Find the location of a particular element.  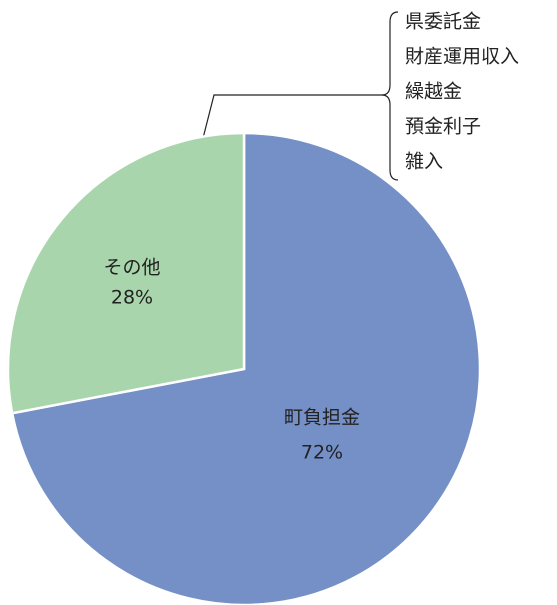

annotation-item: 繰越金 is located at coordinates (433, 92).